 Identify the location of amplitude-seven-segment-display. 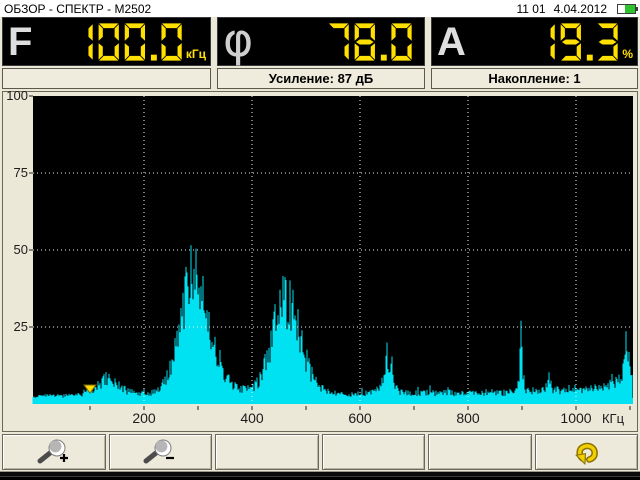
(576, 41).